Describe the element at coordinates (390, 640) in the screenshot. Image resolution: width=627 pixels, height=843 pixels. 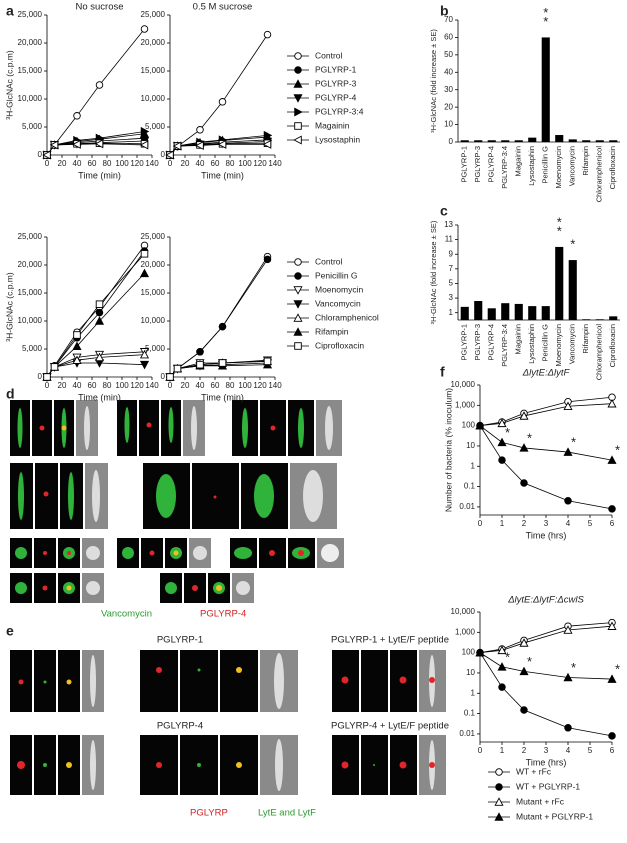
I see `image-title: PGLYRP-1 + LytE/F peptide` at that location.